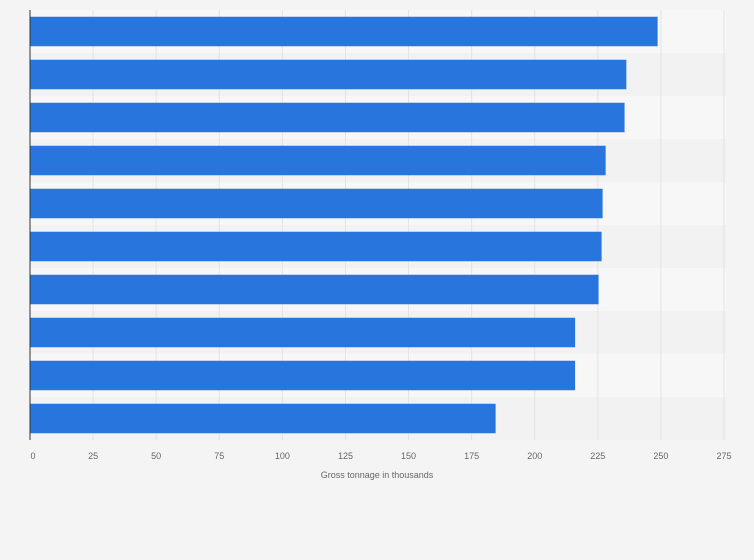  I want to click on x-tick-label: 0, so click(32, 456).